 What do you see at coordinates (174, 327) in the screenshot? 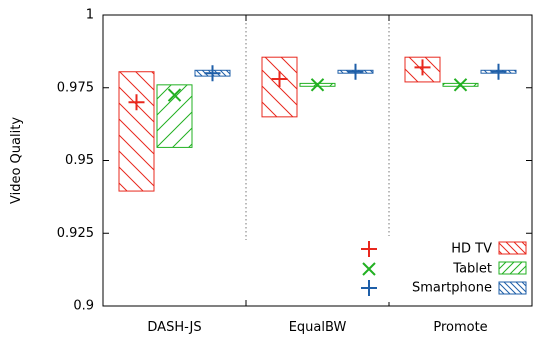
I see `x-tick-label: DASH-JS` at bounding box center [174, 327].